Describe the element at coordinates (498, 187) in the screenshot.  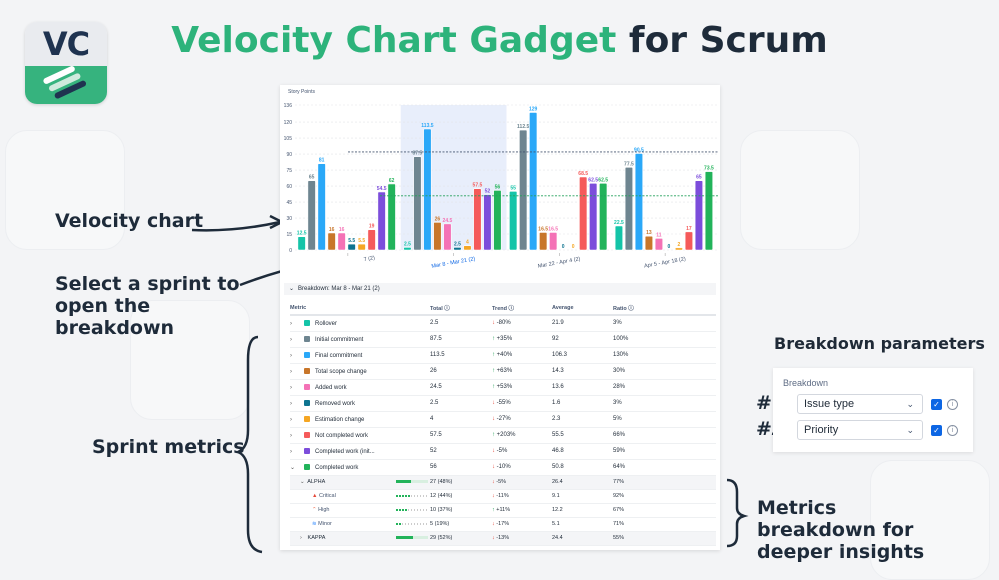
I see `data-label: 56` at that location.